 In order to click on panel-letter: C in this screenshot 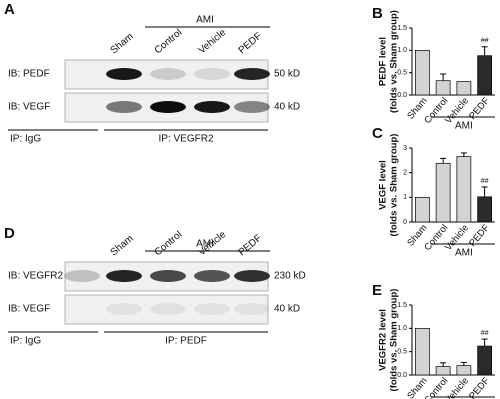, I will do `click(377, 133)`.